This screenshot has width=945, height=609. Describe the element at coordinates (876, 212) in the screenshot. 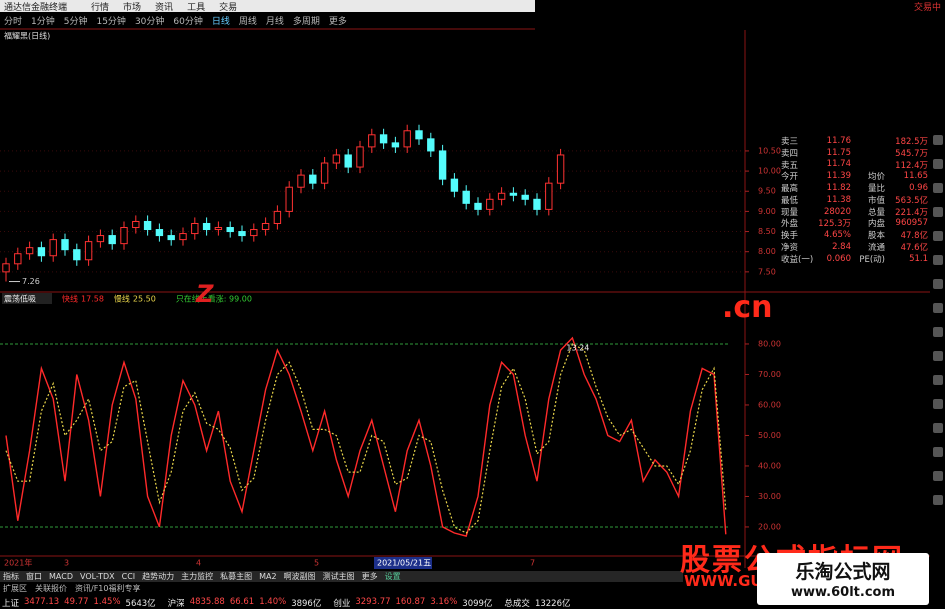

I see `quote-cell: 总量` at that location.